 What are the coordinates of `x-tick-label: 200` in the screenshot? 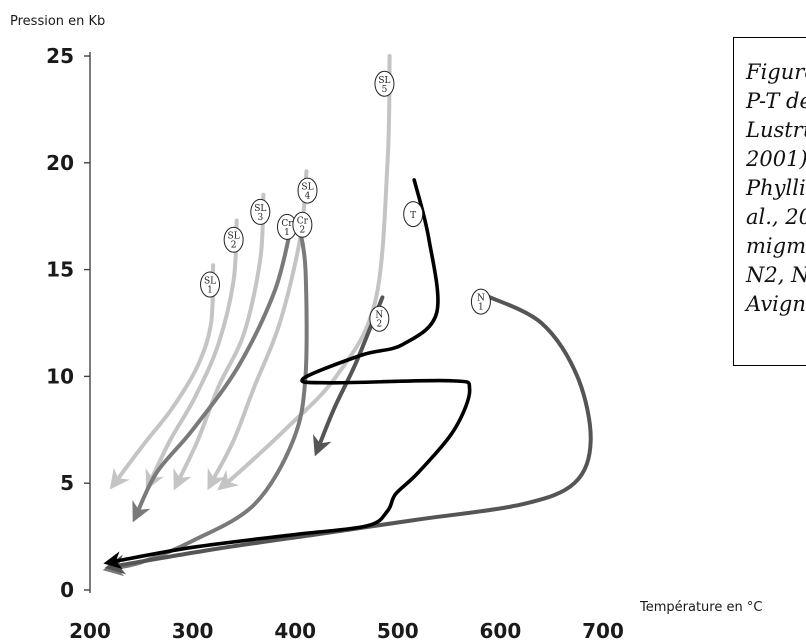 It's located at (90, 629).